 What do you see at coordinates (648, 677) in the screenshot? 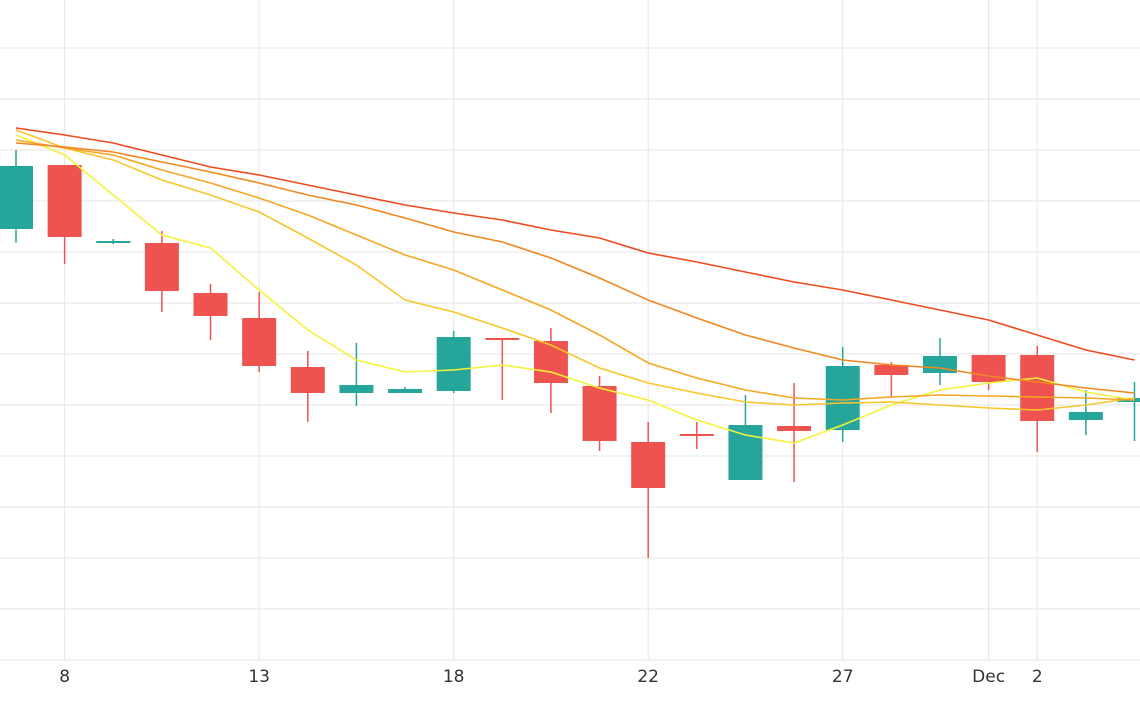
I see `x-tick-label: 22` at bounding box center [648, 677].